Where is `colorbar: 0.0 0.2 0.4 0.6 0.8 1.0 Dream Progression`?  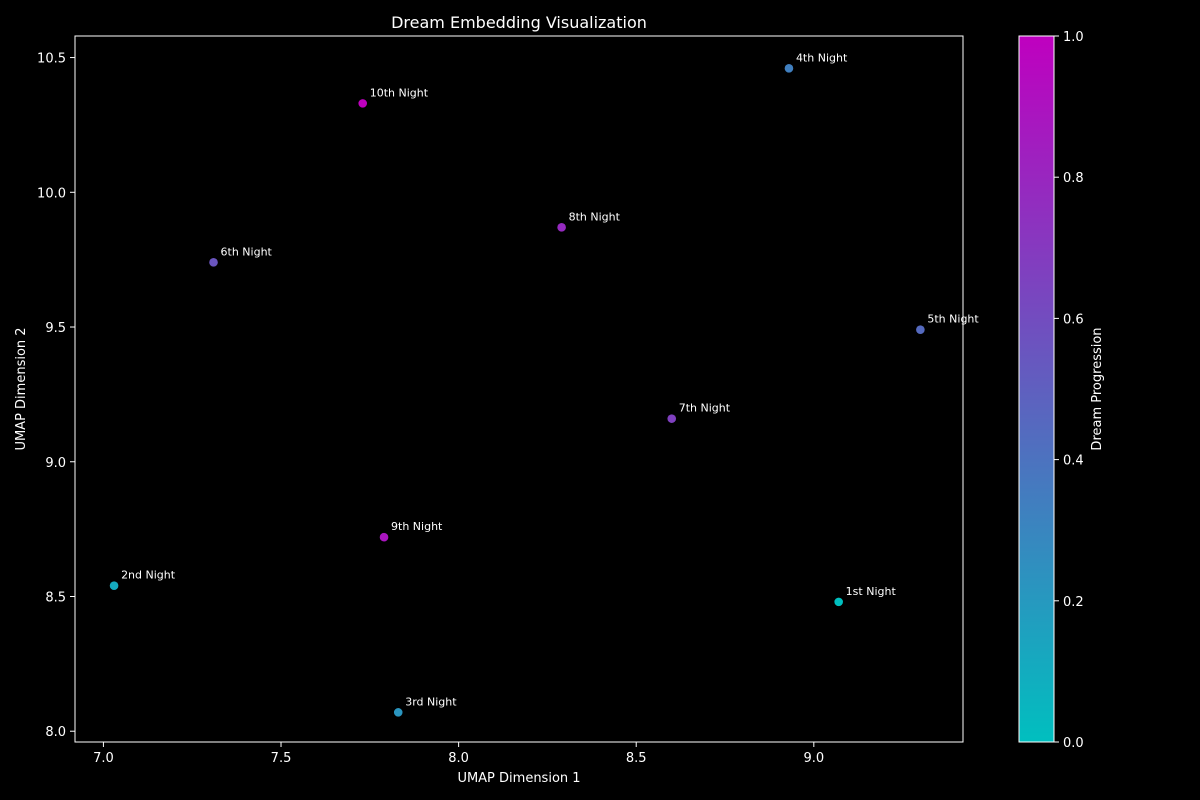 colorbar: 0.0 0.2 0.4 0.6 0.8 1.0 Dream Progression is located at coordinates (1061, 390).